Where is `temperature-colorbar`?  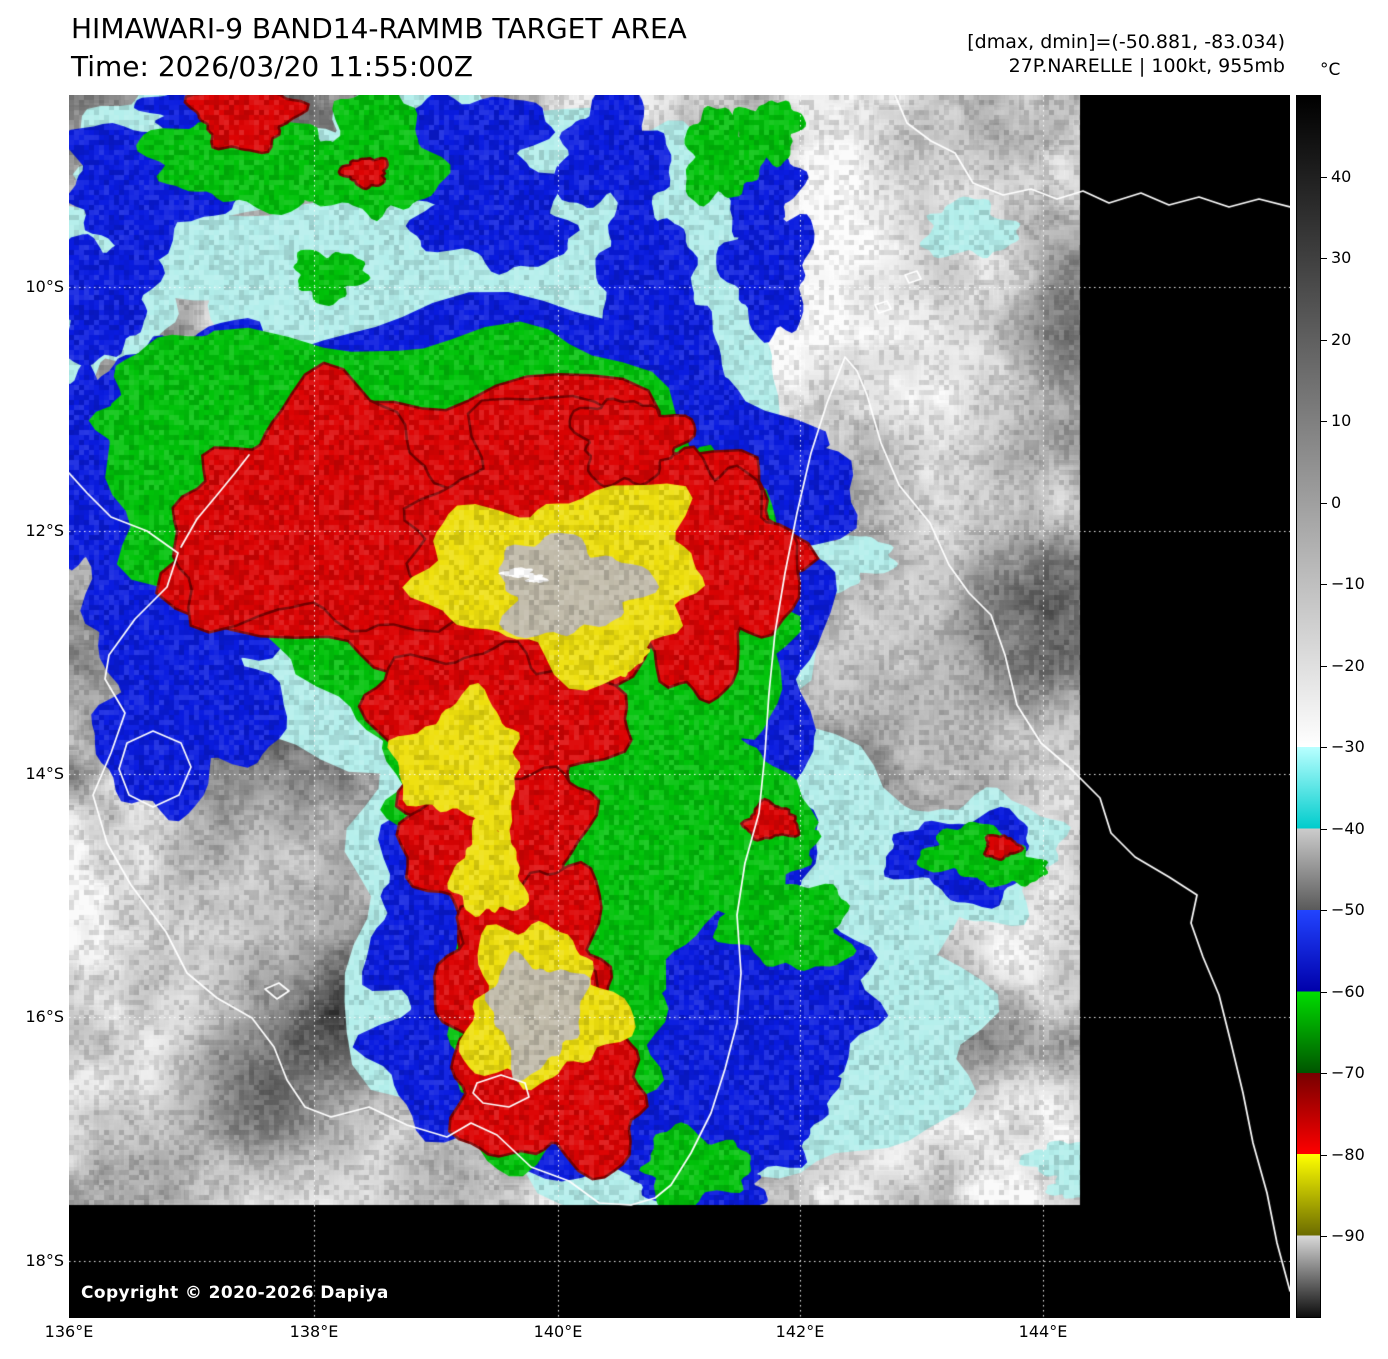
temperature-colorbar is located at coordinates (1308, 706).